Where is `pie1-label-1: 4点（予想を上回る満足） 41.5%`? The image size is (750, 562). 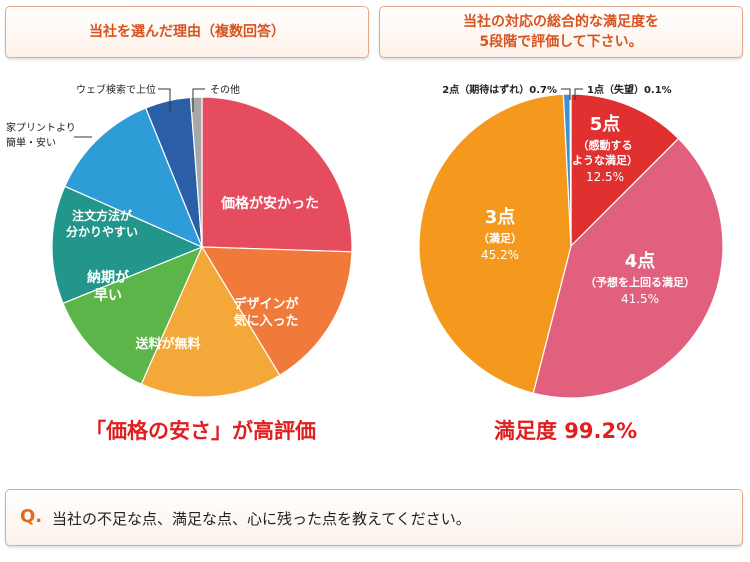 pie1-label-1: 4点（予想を上回る満足） 41.5% is located at coordinates (640, 278).